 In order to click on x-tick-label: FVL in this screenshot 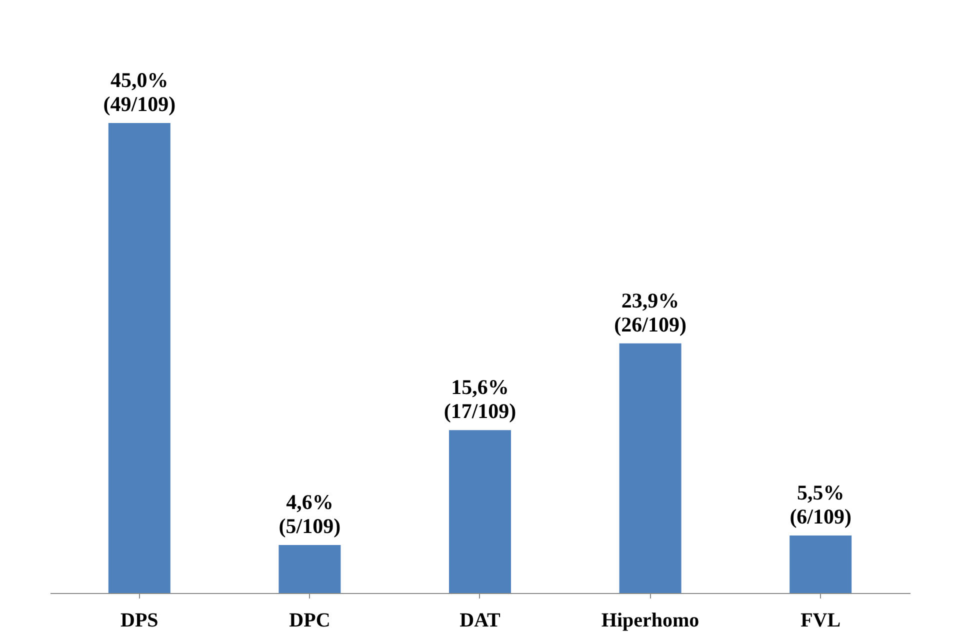, I will do `click(820, 621)`.